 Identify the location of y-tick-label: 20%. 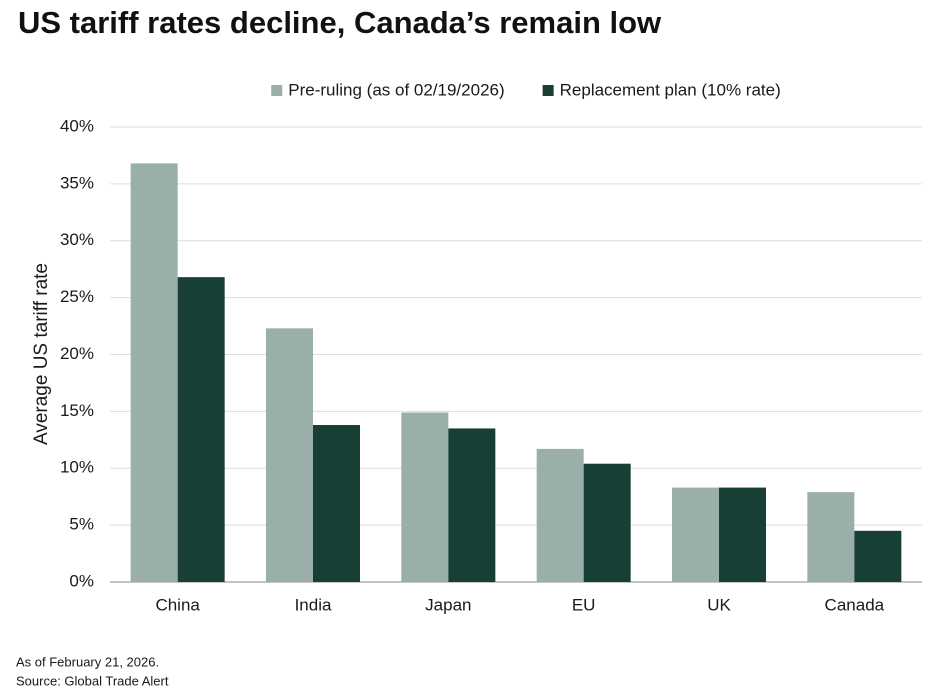
(77, 353).